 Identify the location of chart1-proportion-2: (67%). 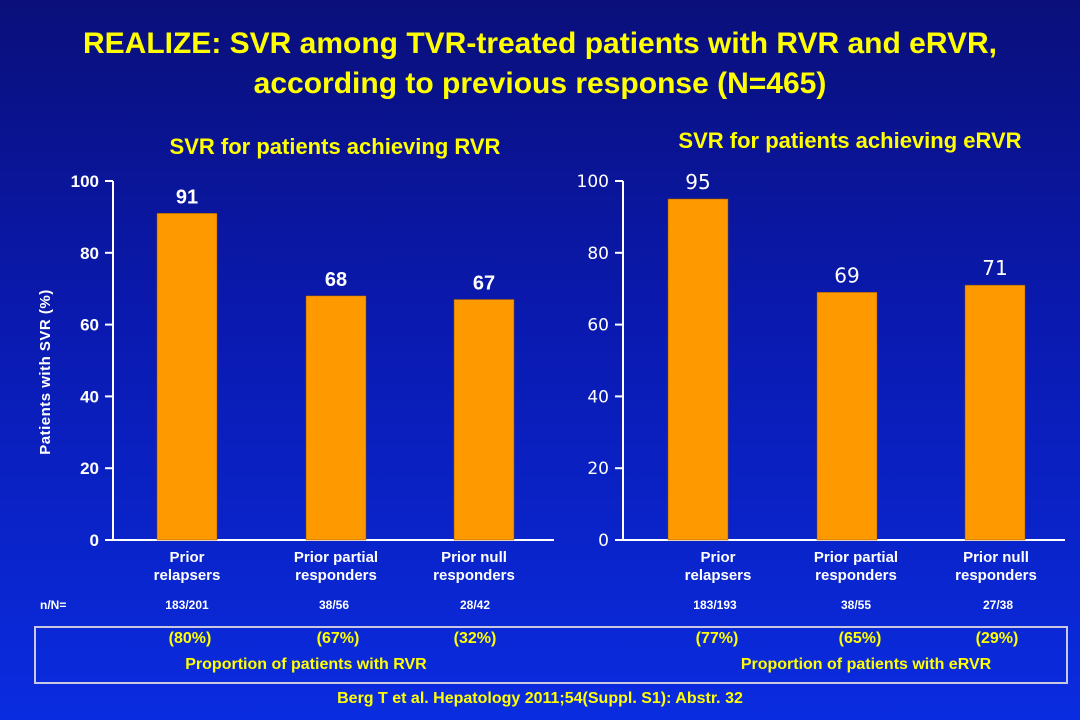
(338, 638).